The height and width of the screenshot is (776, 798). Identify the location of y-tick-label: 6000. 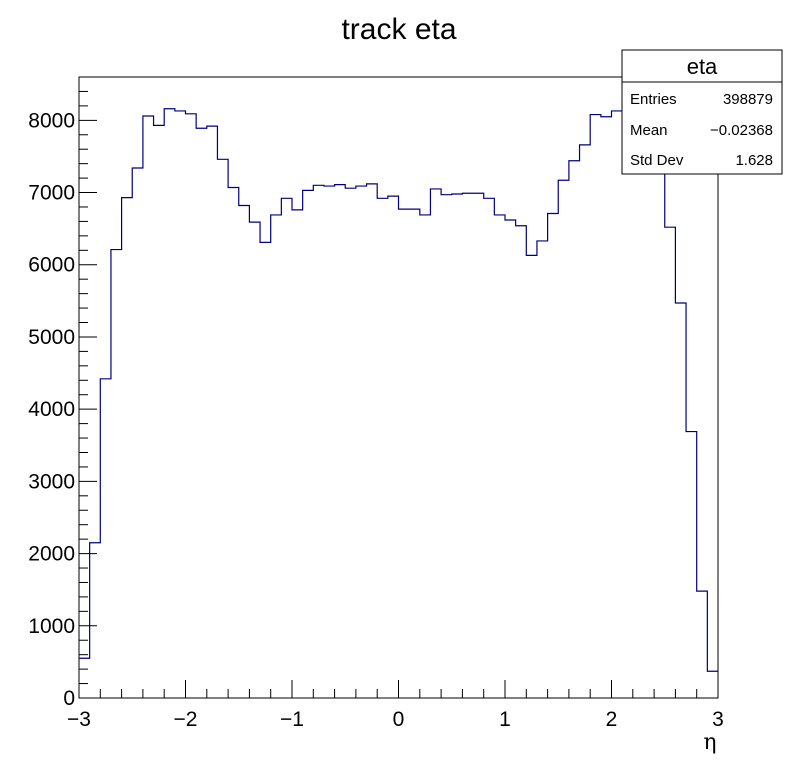
(51, 265).